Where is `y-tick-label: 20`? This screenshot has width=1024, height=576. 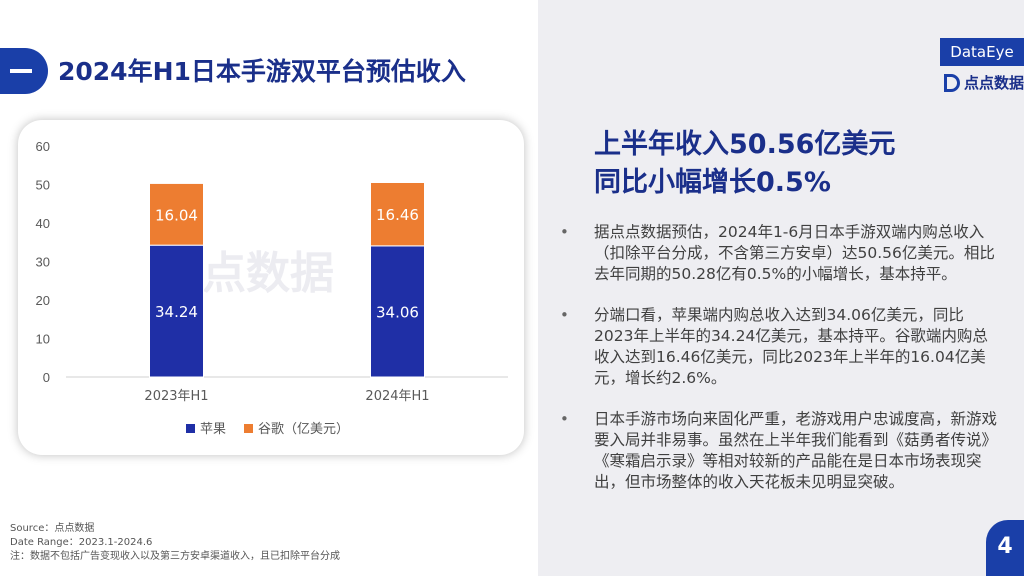
y-tick-label: 20 is located at coordinates (43, 300).